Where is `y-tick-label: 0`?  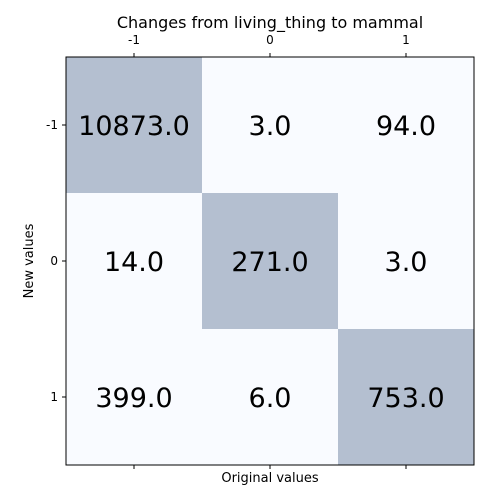
y-tick-label: 0 is located at coordinates (54, 261).